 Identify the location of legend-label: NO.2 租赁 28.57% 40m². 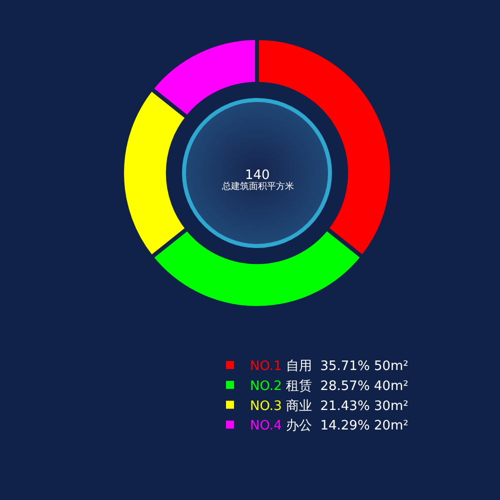
(329, 386).